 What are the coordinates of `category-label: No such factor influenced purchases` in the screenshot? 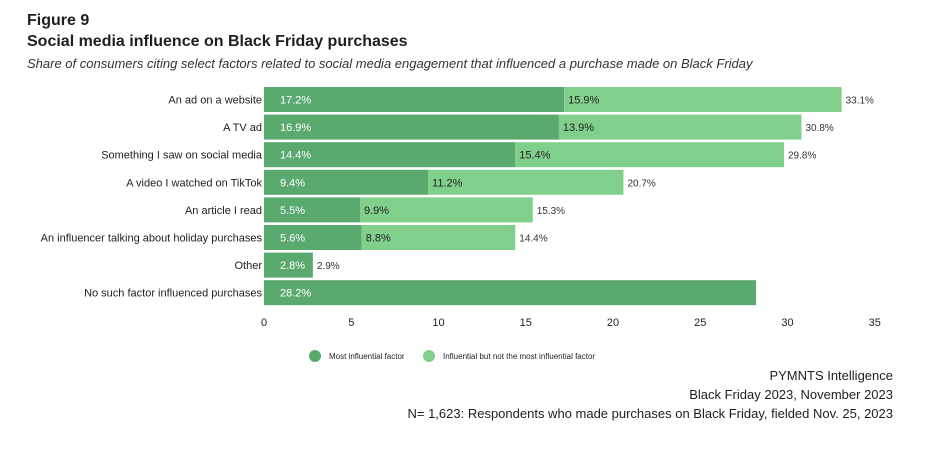 It's located at (173, 294).